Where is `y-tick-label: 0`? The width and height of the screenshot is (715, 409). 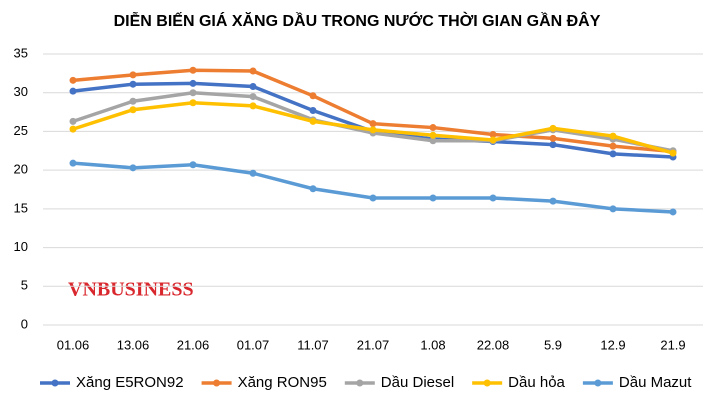
y-tick-label: 0 is located at coordinates (24, 323).